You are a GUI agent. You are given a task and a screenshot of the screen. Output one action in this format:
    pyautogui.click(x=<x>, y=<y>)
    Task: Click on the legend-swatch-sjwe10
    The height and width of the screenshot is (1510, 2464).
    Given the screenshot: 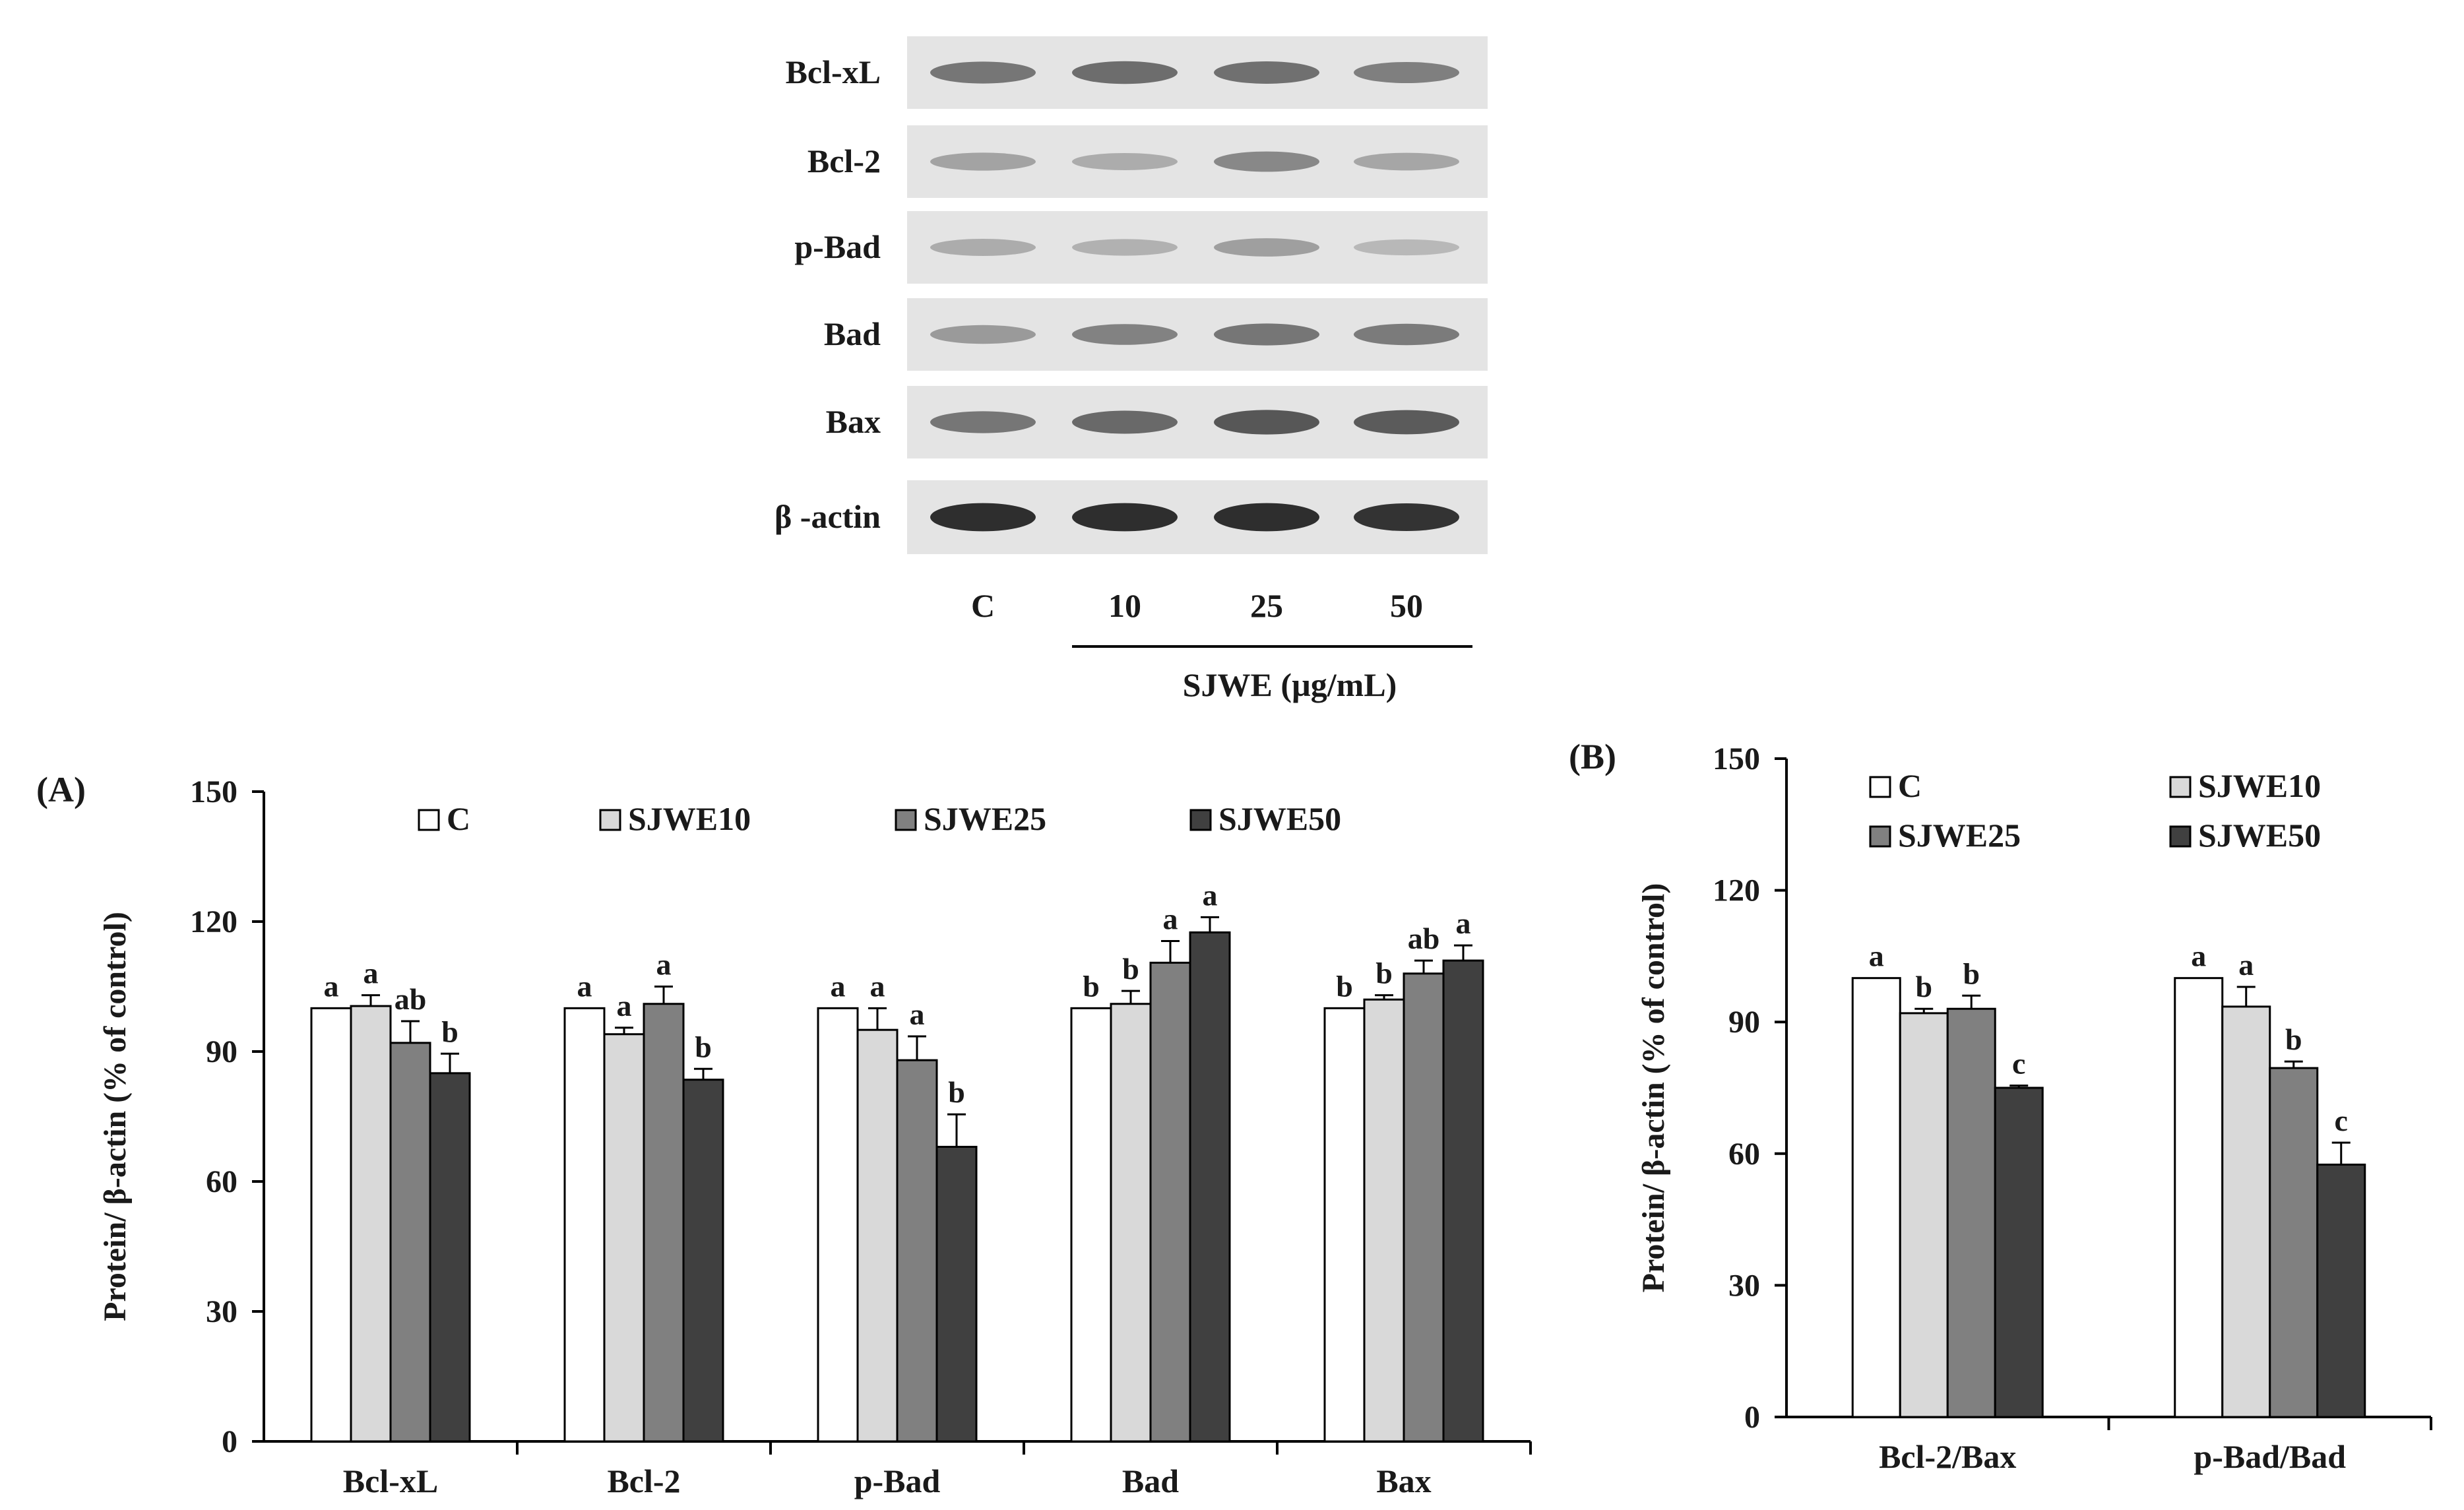 What is the action you would take?
    pyautogui.click(x=2180, y=787)
    